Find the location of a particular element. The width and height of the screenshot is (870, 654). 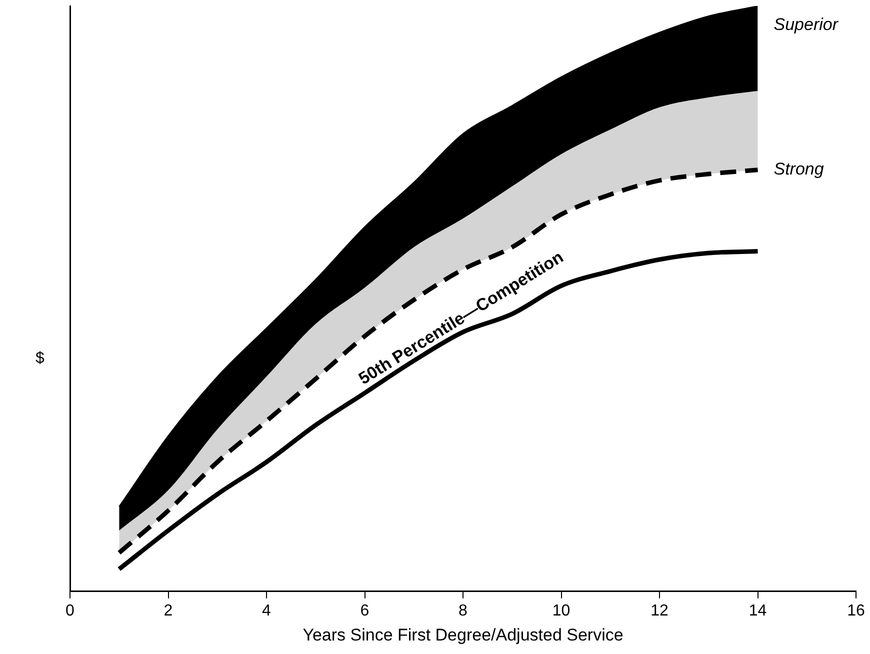

x-tick-label: 12 is located at coordinates (659, 611).